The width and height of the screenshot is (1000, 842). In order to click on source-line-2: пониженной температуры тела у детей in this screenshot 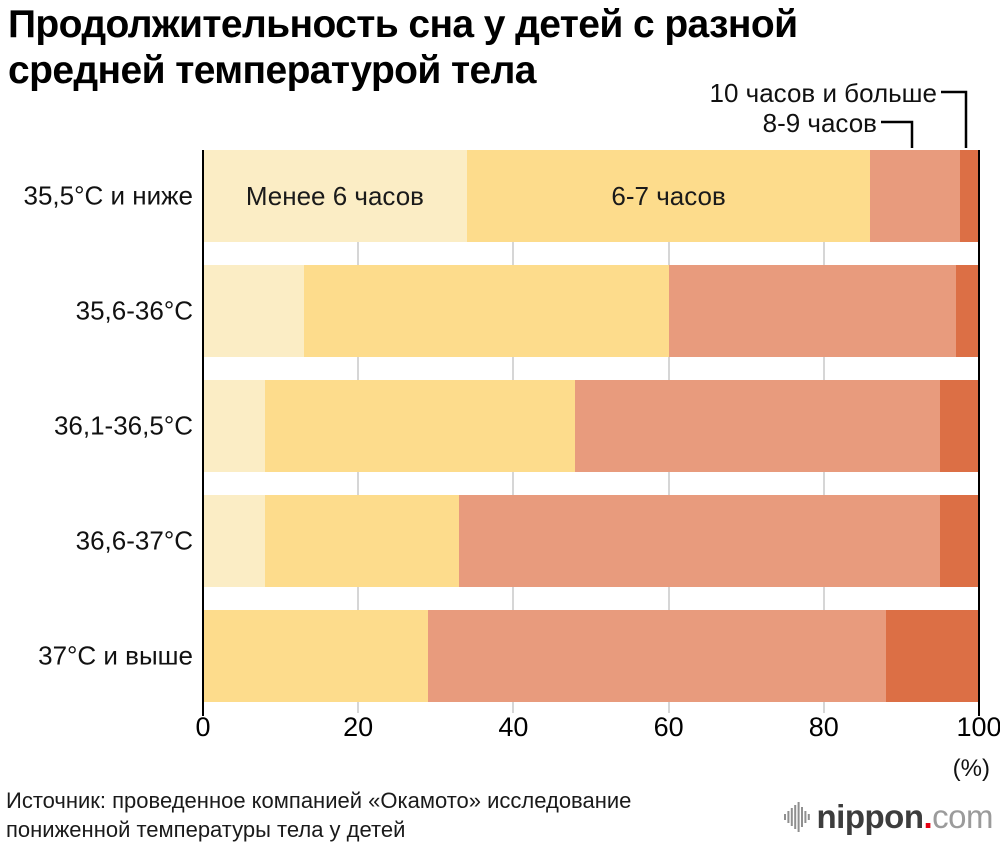, I will do `click(206, 829)`.